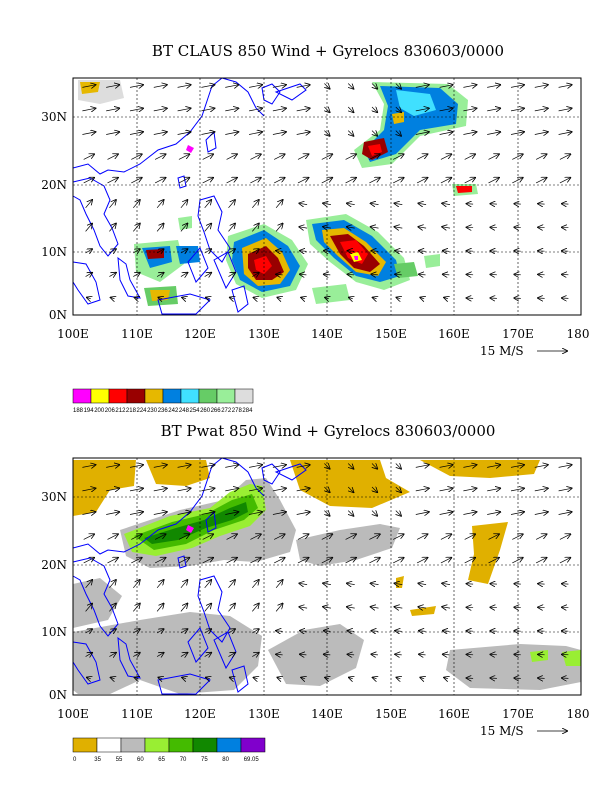  What do you see at coordinates (137, 334) in the screenshot?
I see `svg-text: 110E` at bounding box center [137, 334].